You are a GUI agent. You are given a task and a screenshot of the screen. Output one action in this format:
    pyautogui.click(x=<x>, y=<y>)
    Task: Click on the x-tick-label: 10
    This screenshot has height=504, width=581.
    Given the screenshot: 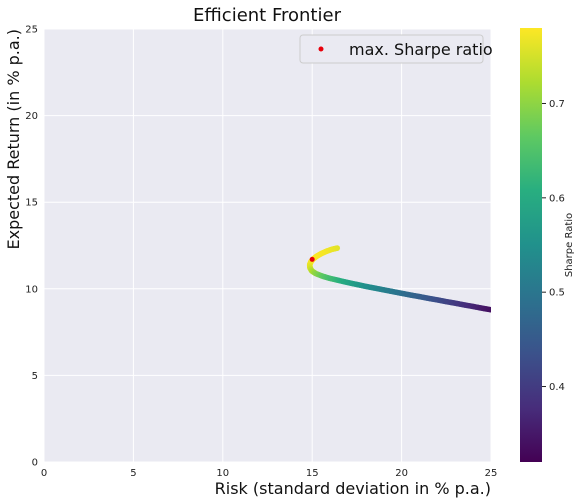 What is the action you would take?
    pyautogui.click(x=222, y=473)
    